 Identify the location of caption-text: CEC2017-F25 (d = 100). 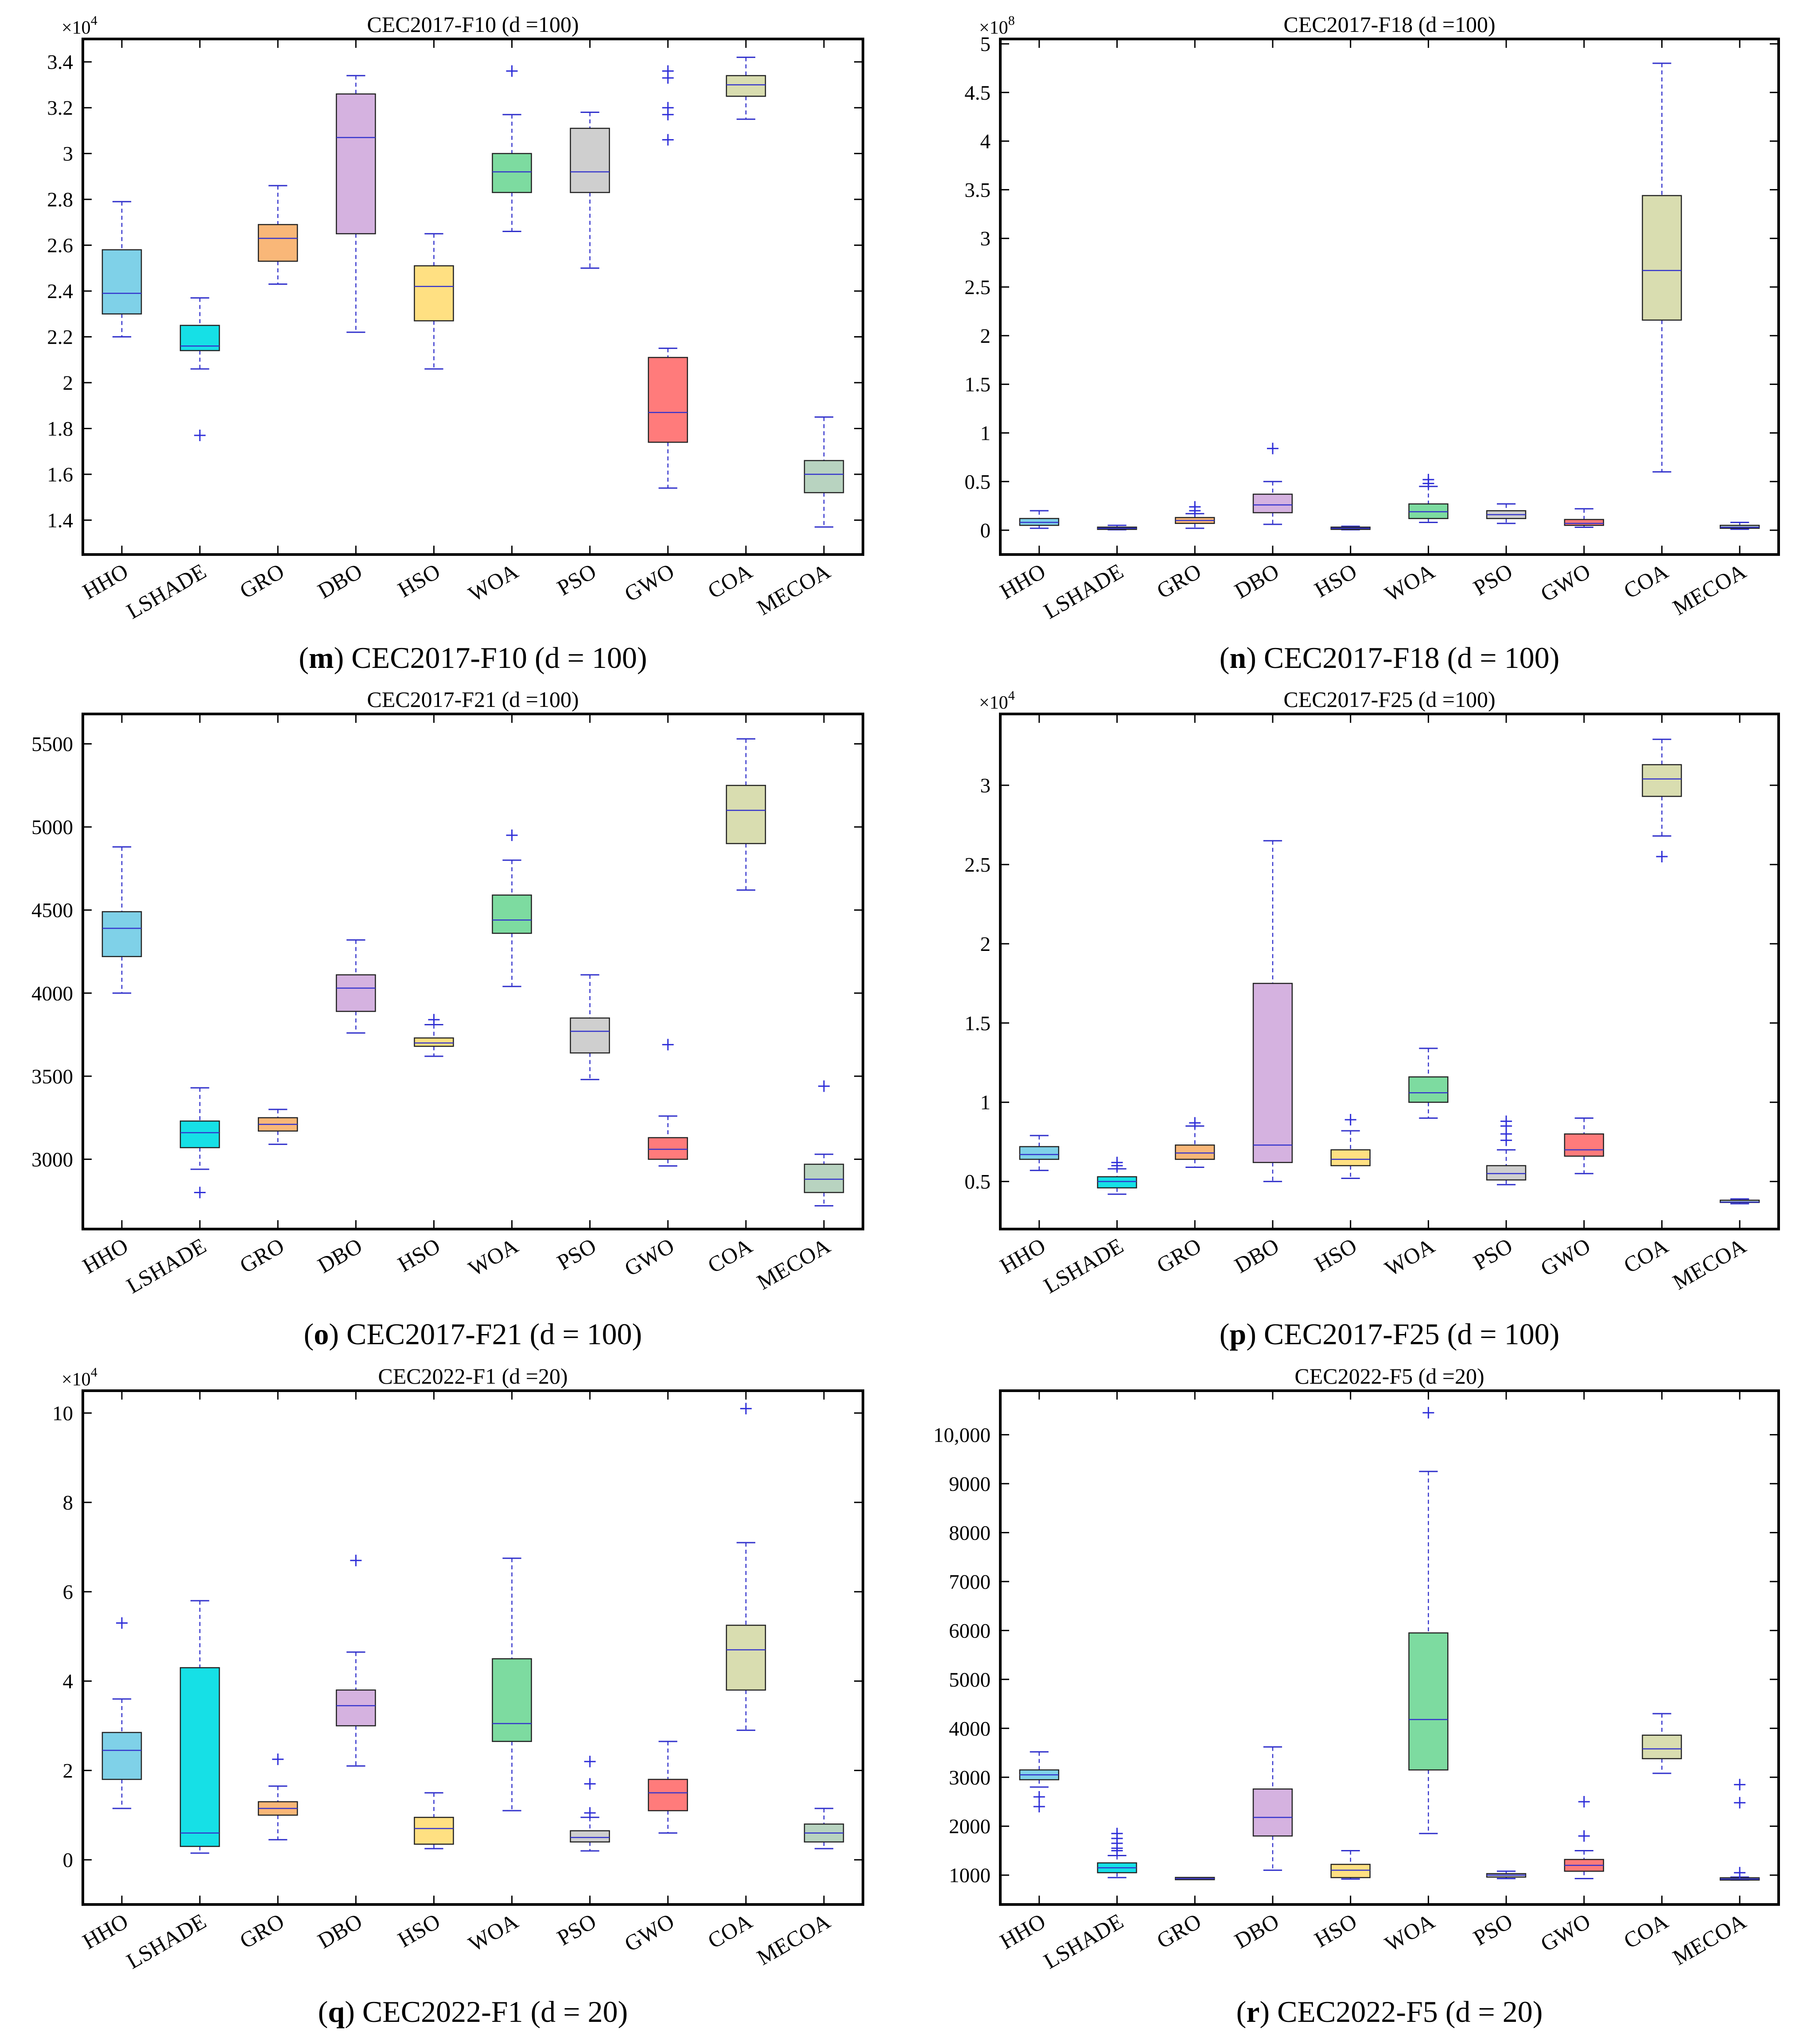
(1412, 1334).